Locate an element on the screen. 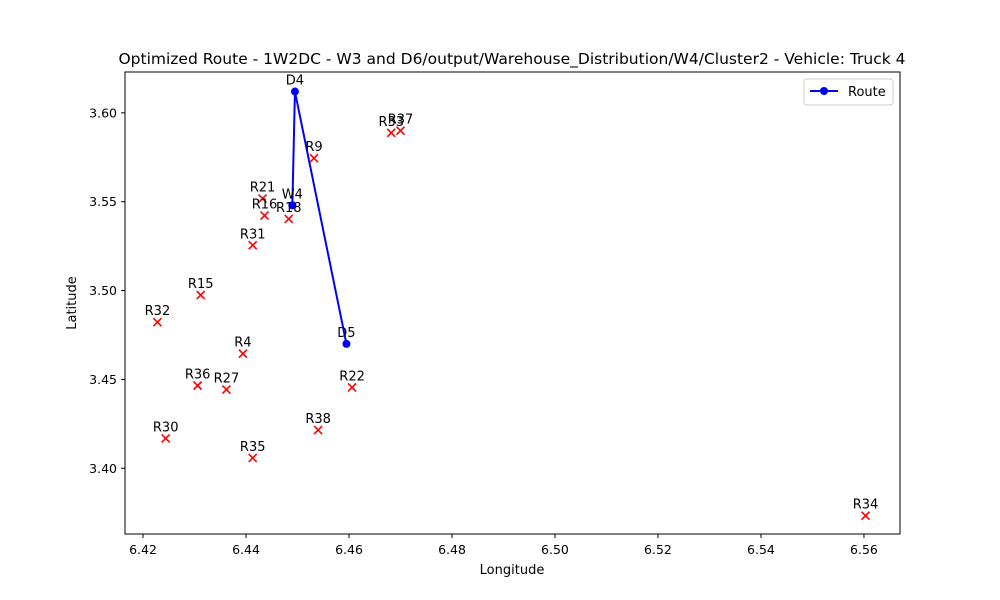 The height and width of the screenshot is (600, 1000). y-tick-label: 3.45 is located at coordinates (103, 379).